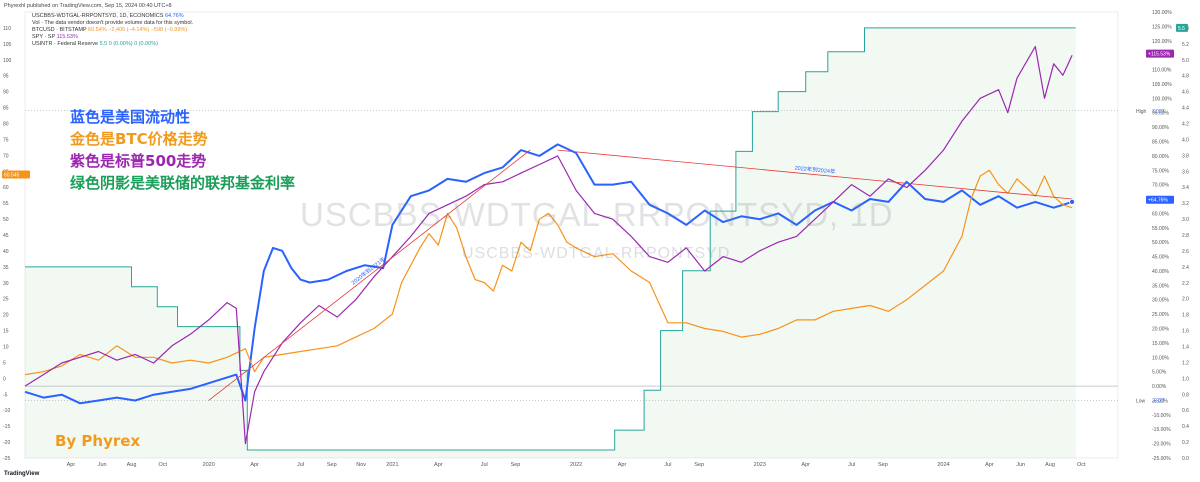  Describe the element at coordinates (1161, 344) in the screenshot. I see `pct-axis-tick: 15.00%` at that location.